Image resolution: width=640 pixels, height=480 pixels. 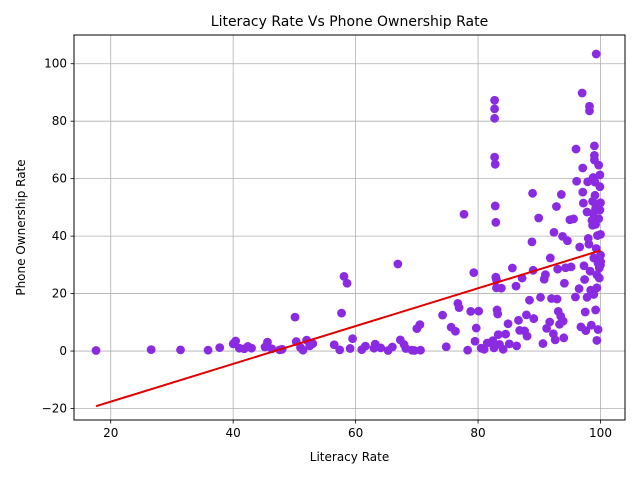 What do you see at coordinates (233, 433) in the screenshot?
I see `x-tick-label: 40` at bounding box center [233, 433].